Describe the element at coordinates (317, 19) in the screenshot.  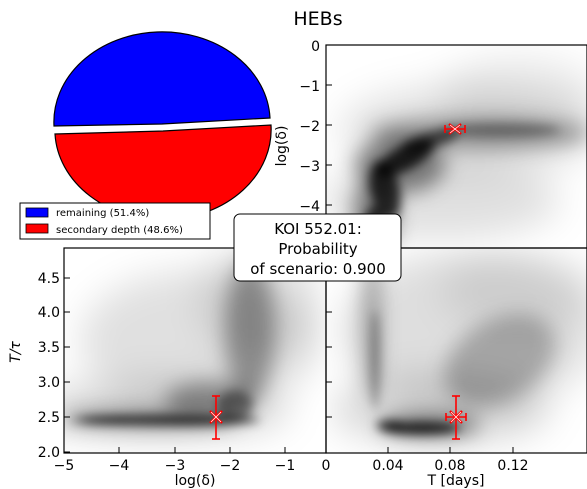
I see `chart-title: HEBs` at that location.